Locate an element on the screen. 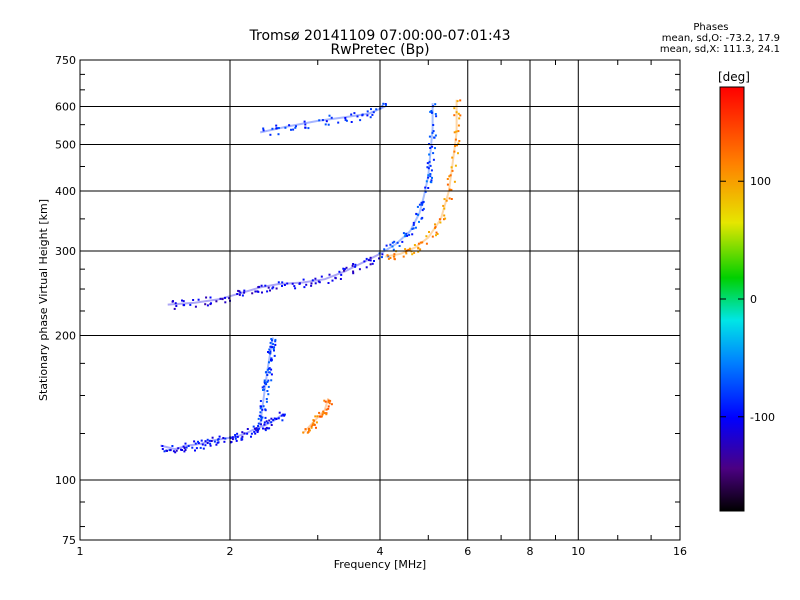  colorbar-tick-label: -100 is located at coordinates (762, 417).